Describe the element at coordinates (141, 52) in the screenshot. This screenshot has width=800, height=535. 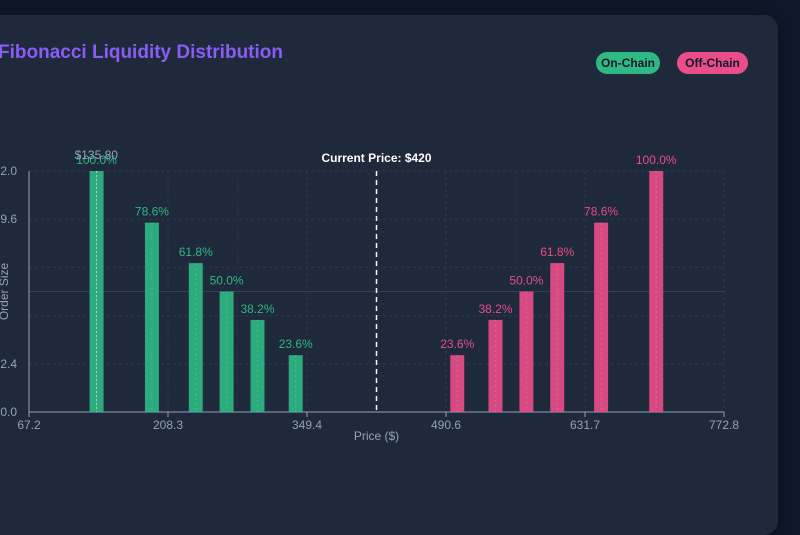
I see `chart-title: Fibonacci Liquidity Distribution` at that location.